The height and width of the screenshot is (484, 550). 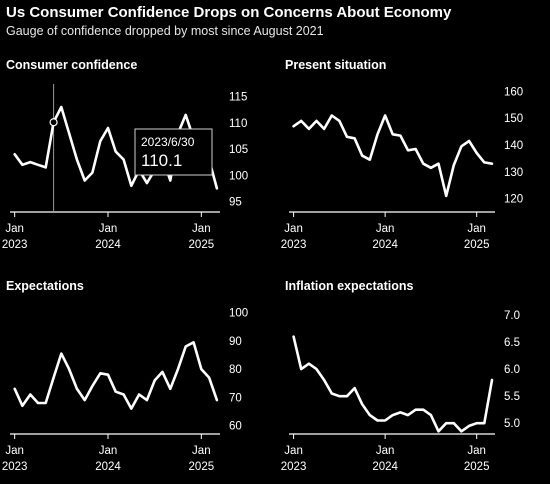 I want to click on inflation-expectations-title: Inflation expectations, so click(x=349, y=286).